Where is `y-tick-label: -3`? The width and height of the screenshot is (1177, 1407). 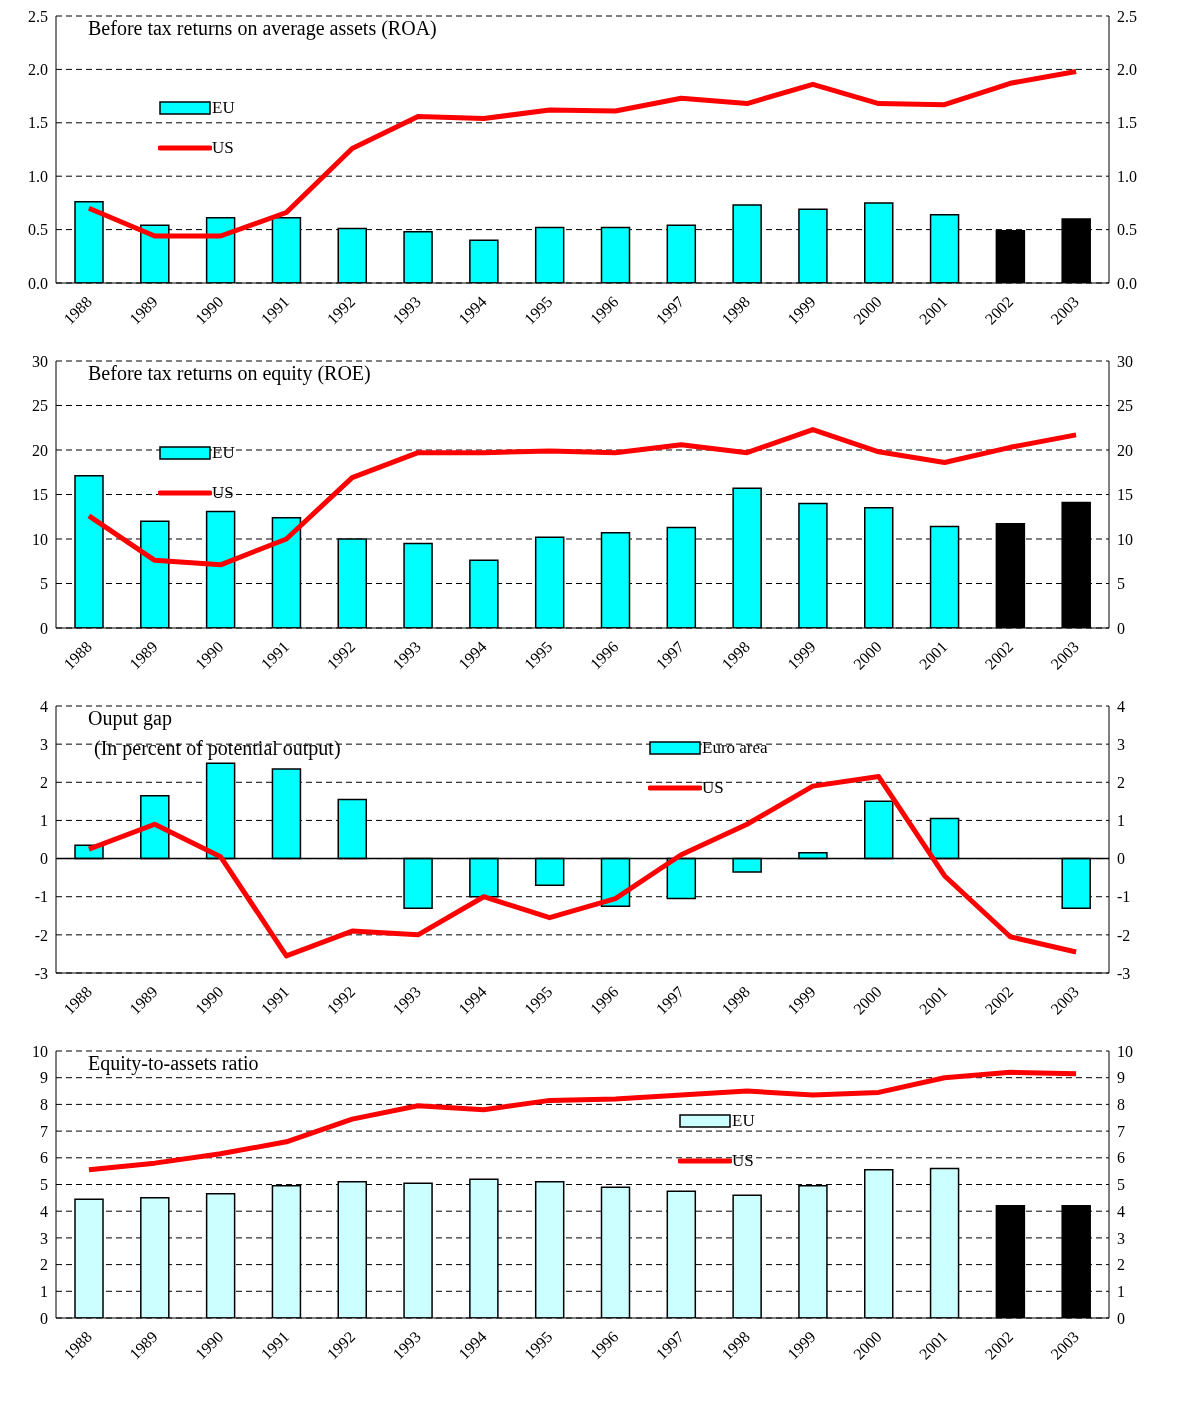 y-tick-label: -3 is located at coordinates (41, 973).